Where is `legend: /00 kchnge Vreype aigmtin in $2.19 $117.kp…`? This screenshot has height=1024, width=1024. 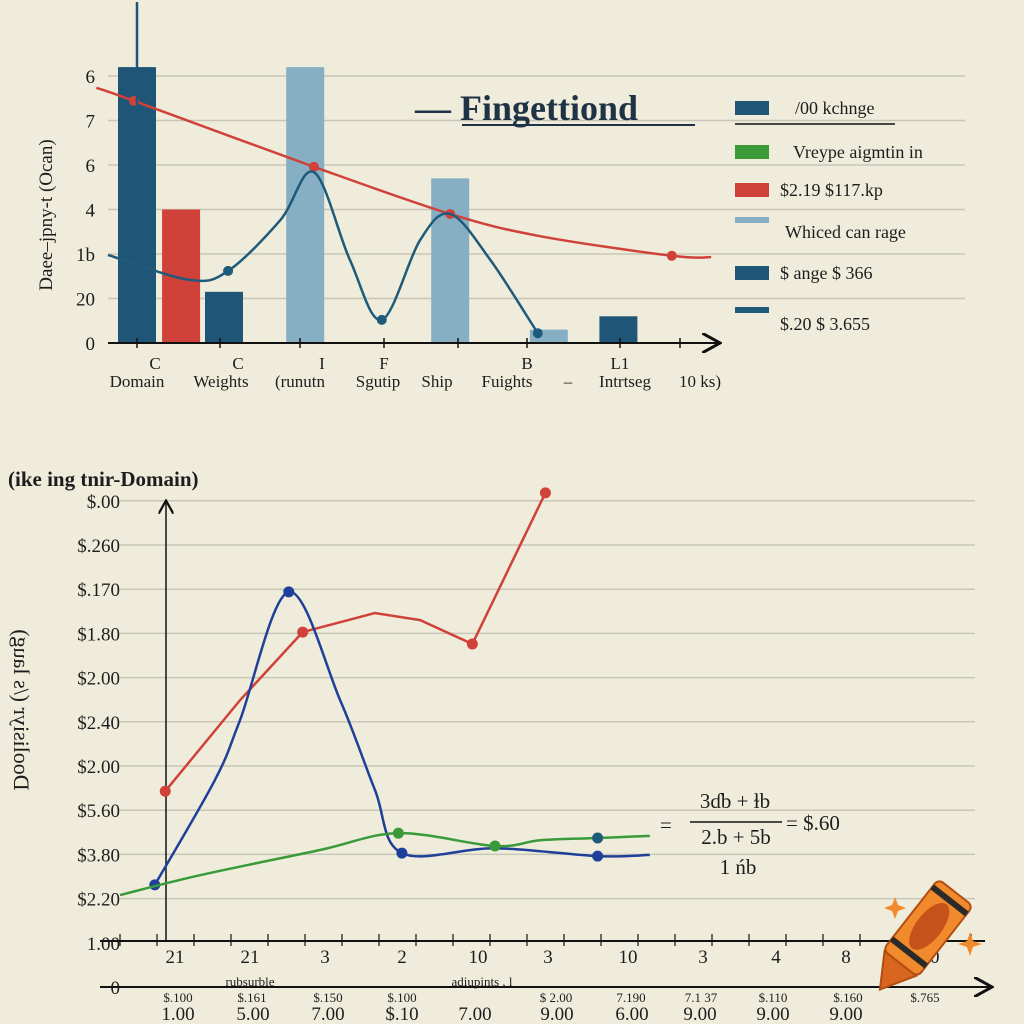
legend: /00 kchnge Vreype aigmtin in $2.19 $117.kp… is located at coordinates (829, 216).